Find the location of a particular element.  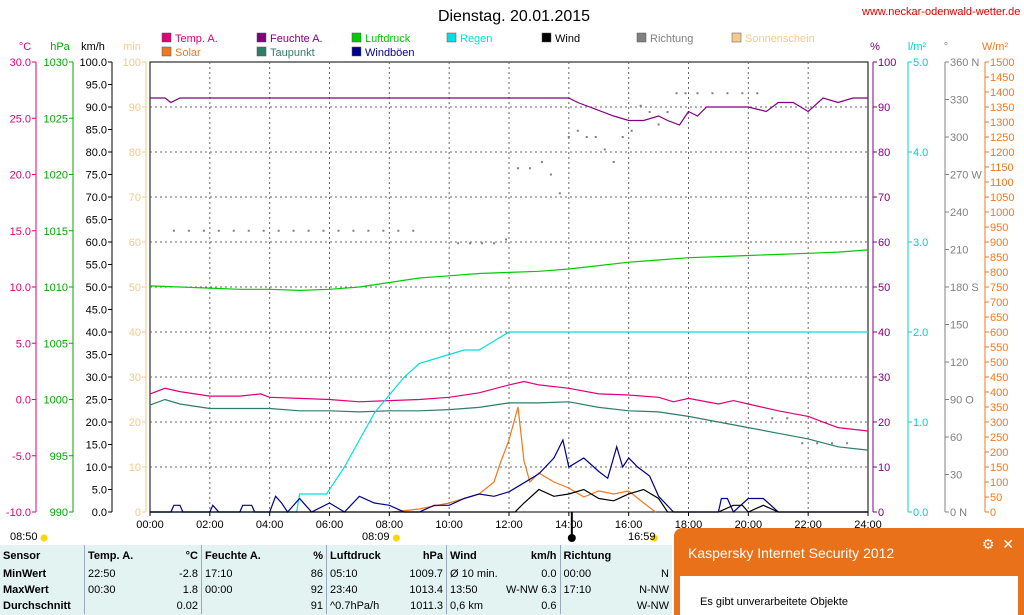

temp-time: 00:30 is located at coordinates (113, 590).